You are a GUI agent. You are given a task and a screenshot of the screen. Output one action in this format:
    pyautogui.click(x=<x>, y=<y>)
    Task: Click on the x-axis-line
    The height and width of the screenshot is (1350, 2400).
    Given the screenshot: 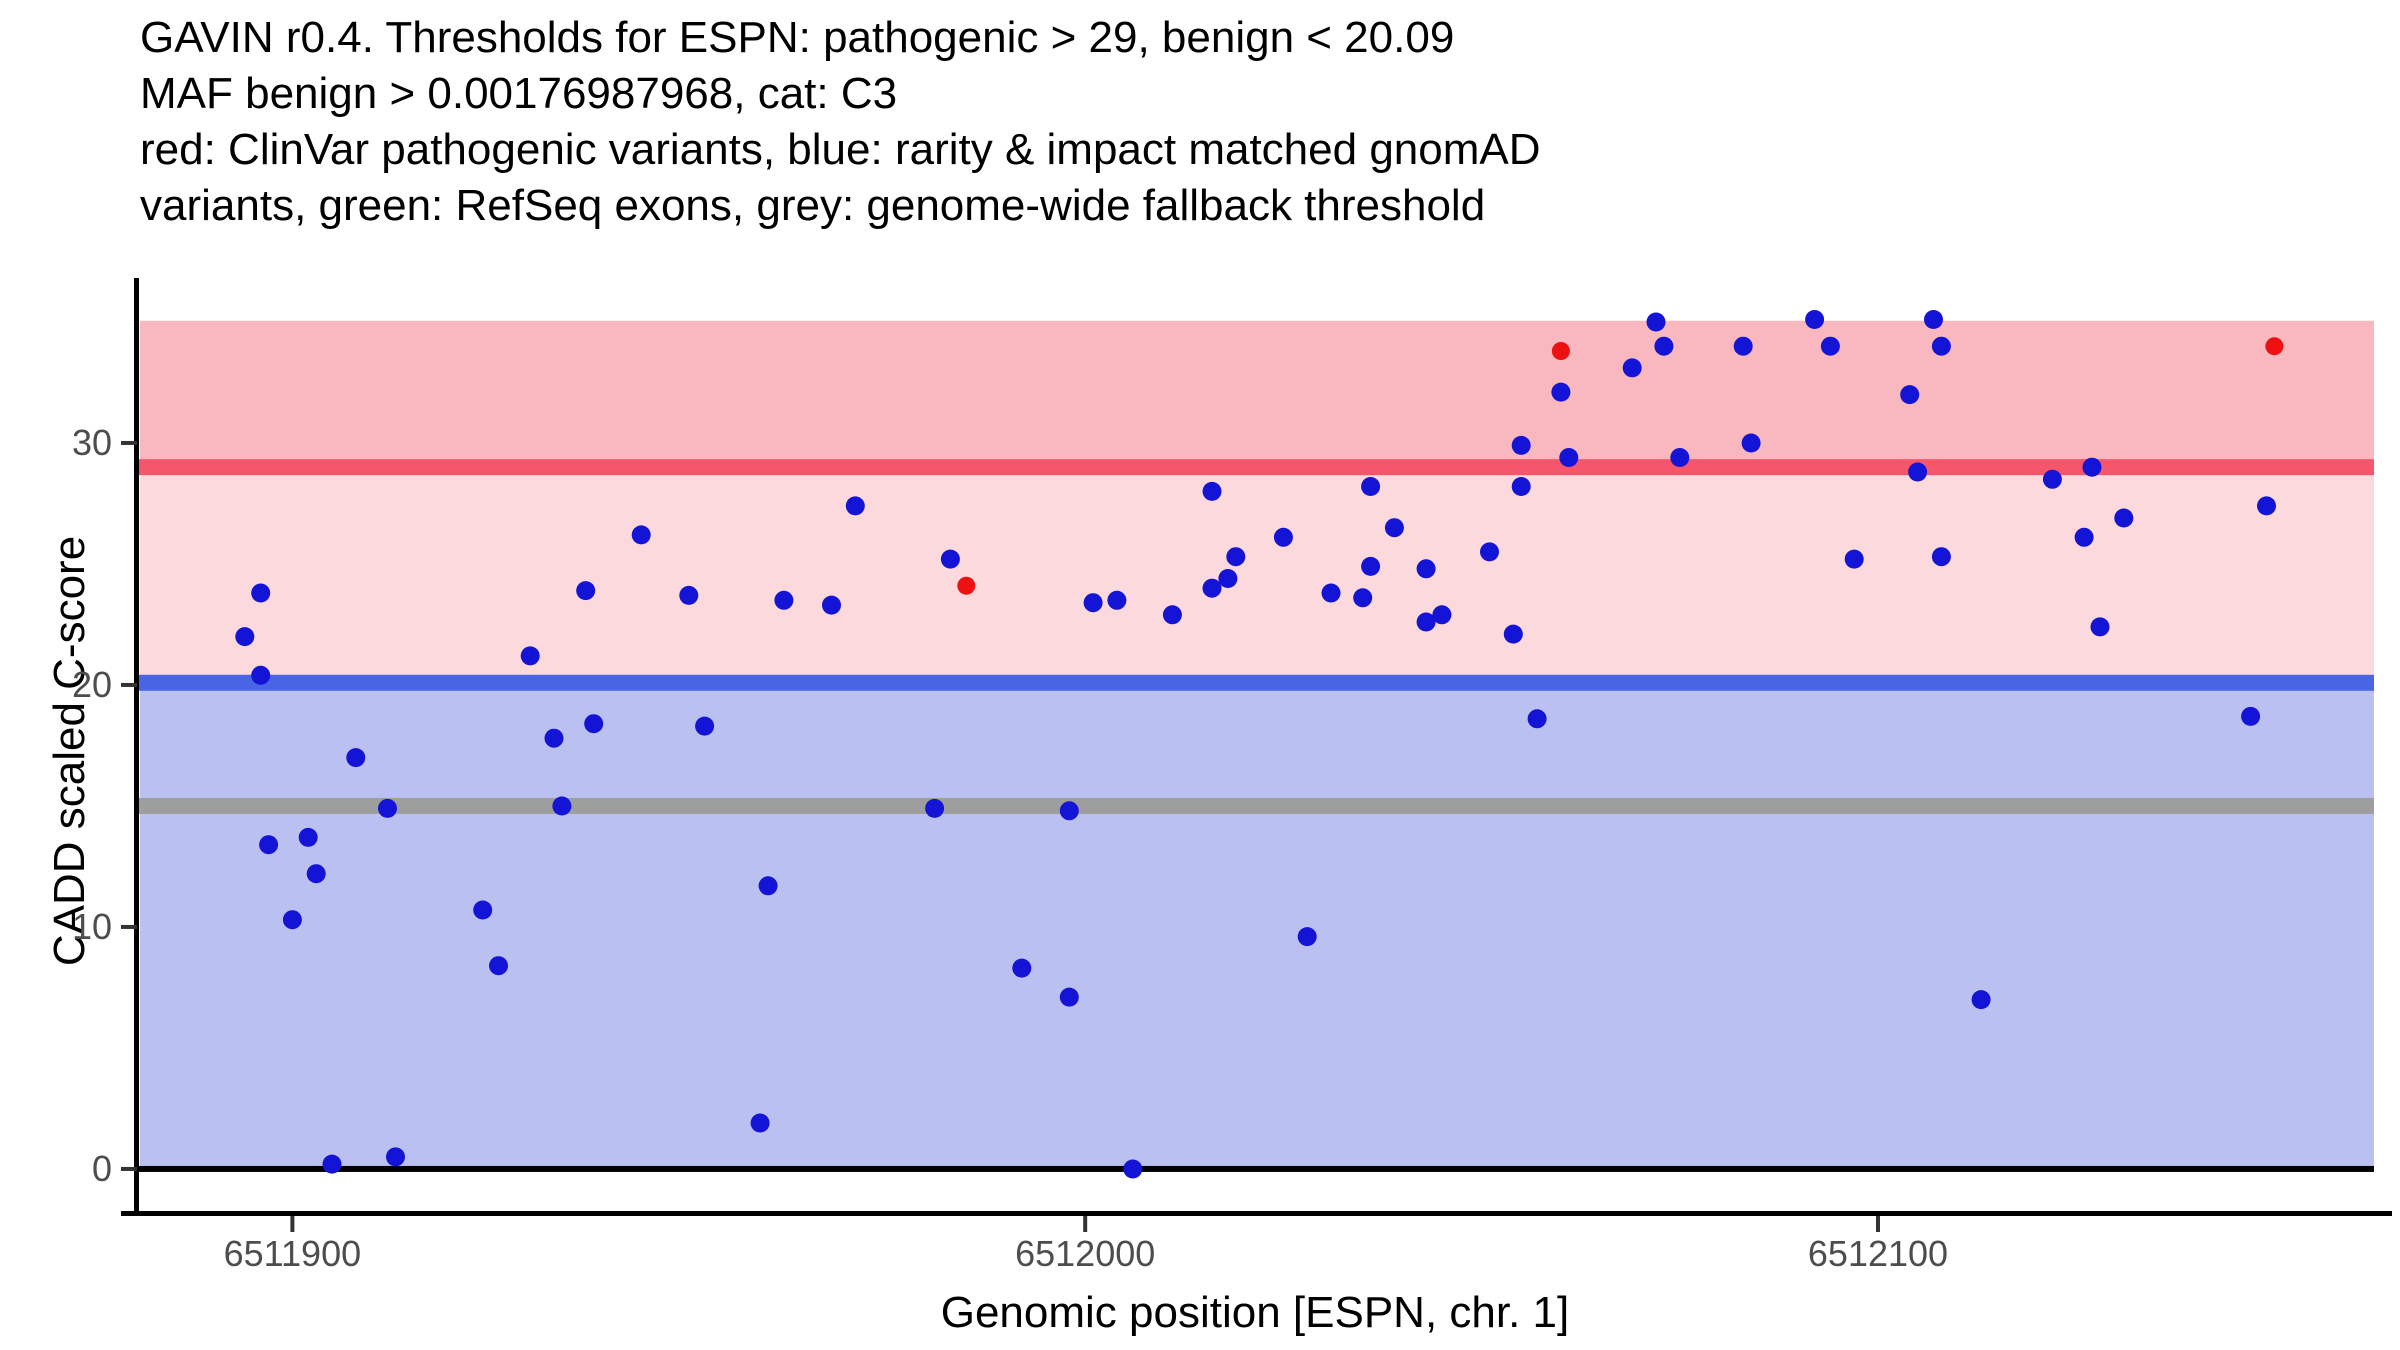 What is the action you would take?
    pyautogui.click(x=1256, y=1213)
    